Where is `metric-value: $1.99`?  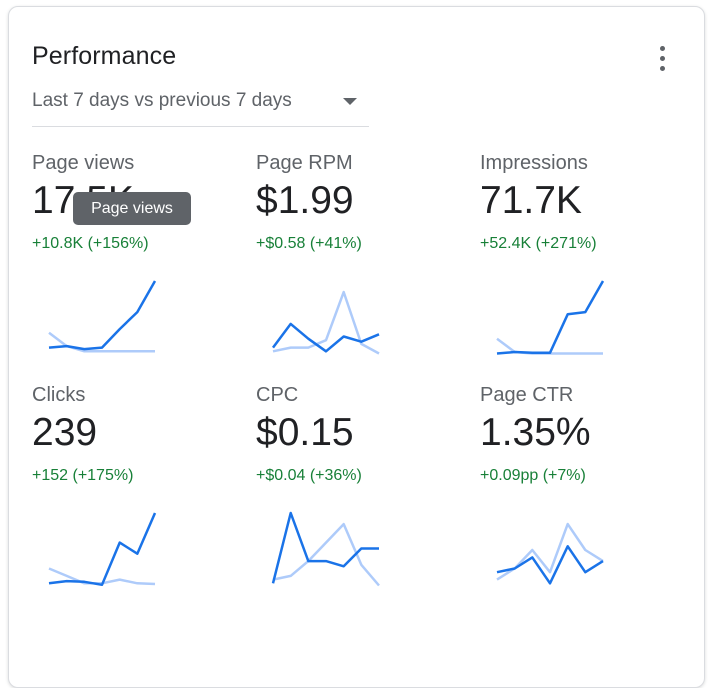 metric-value: $1.99 is located at coordinates (305, 200).